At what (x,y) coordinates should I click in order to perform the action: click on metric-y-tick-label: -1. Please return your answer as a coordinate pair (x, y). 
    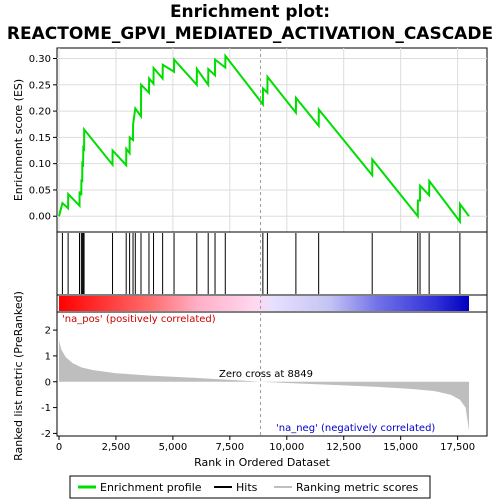
    Looking at the image, I should click on (46, 408).